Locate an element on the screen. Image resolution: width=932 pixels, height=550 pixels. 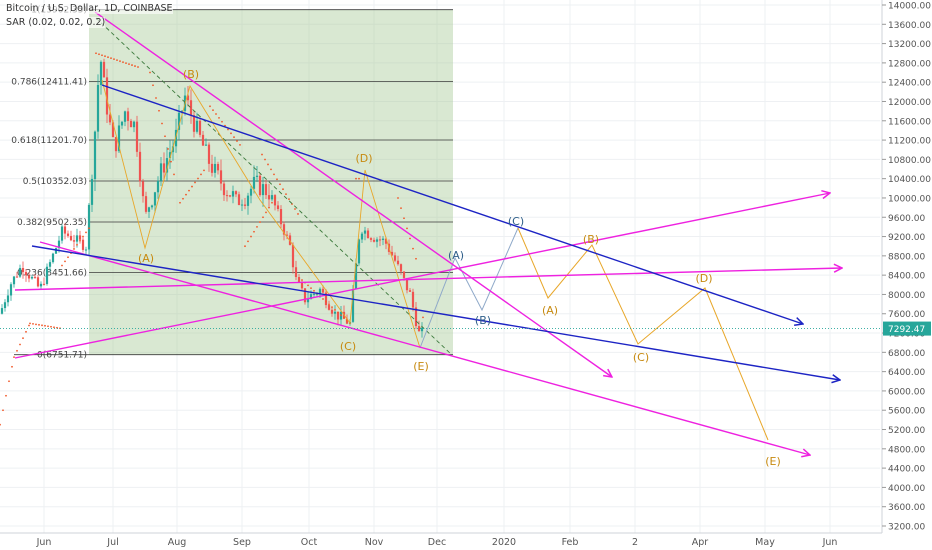
sar-indicator-label: SAR (0.02, 0.02, 0.2) is located at coordinates (56, 22).